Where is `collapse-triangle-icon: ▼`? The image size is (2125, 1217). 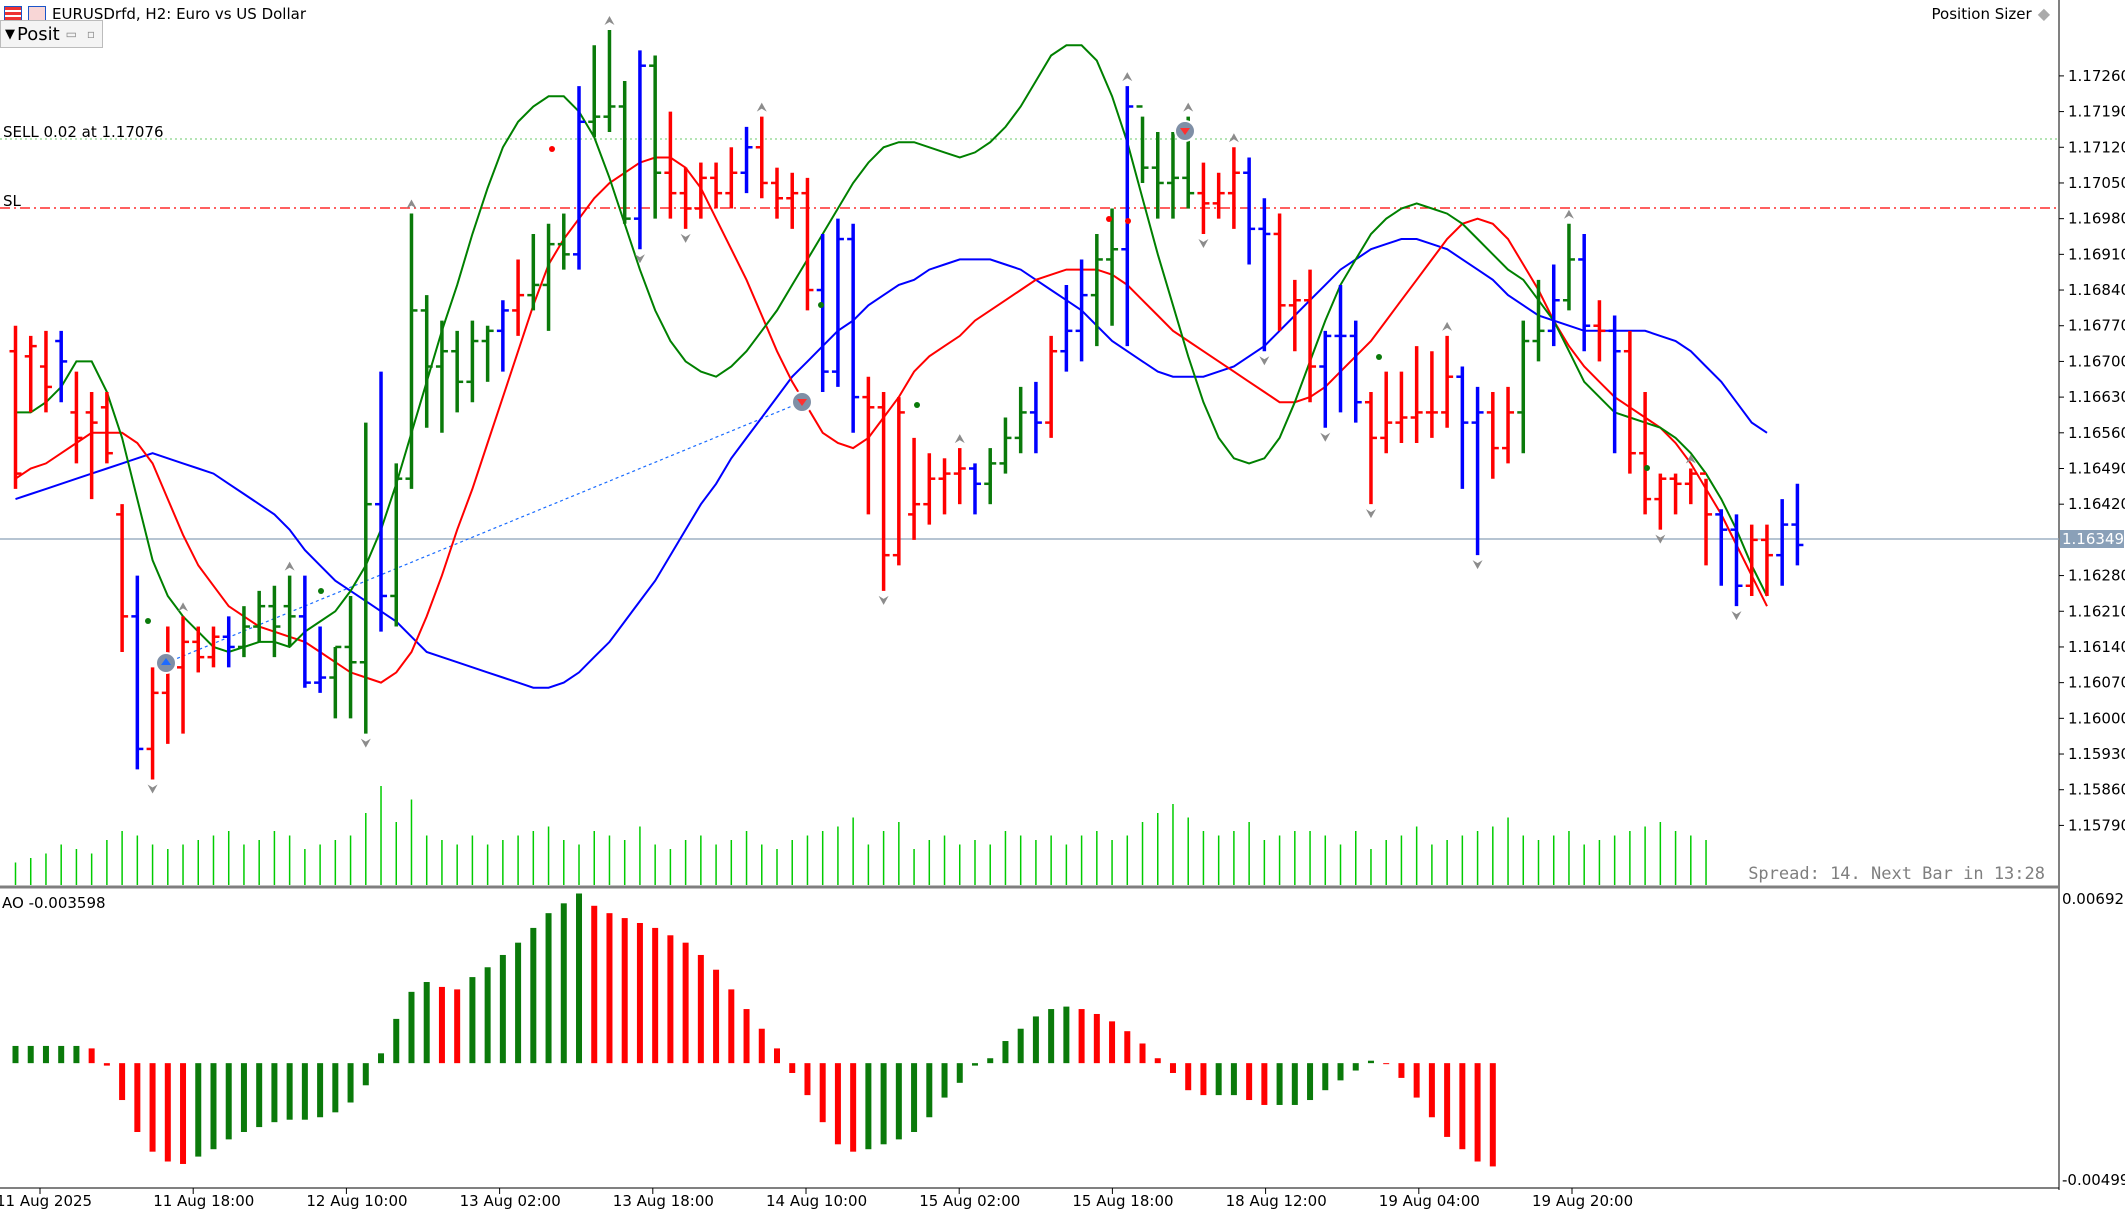
collapse-triangle-icon: ▼ is located at coordinates (10, 34).